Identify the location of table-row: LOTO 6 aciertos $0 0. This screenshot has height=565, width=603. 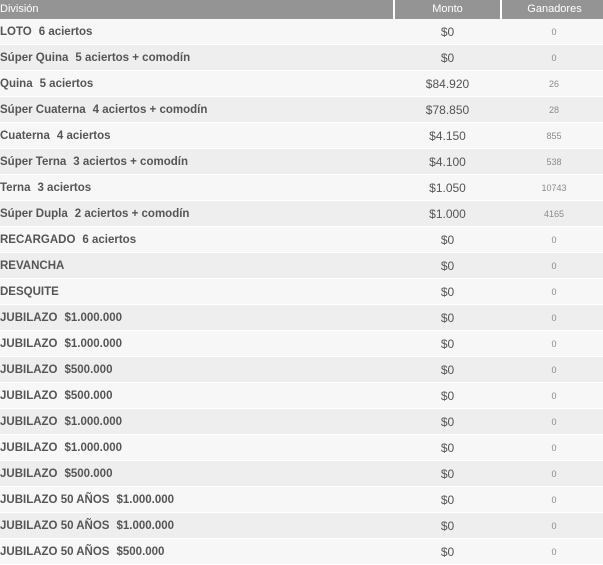
(301, 32).